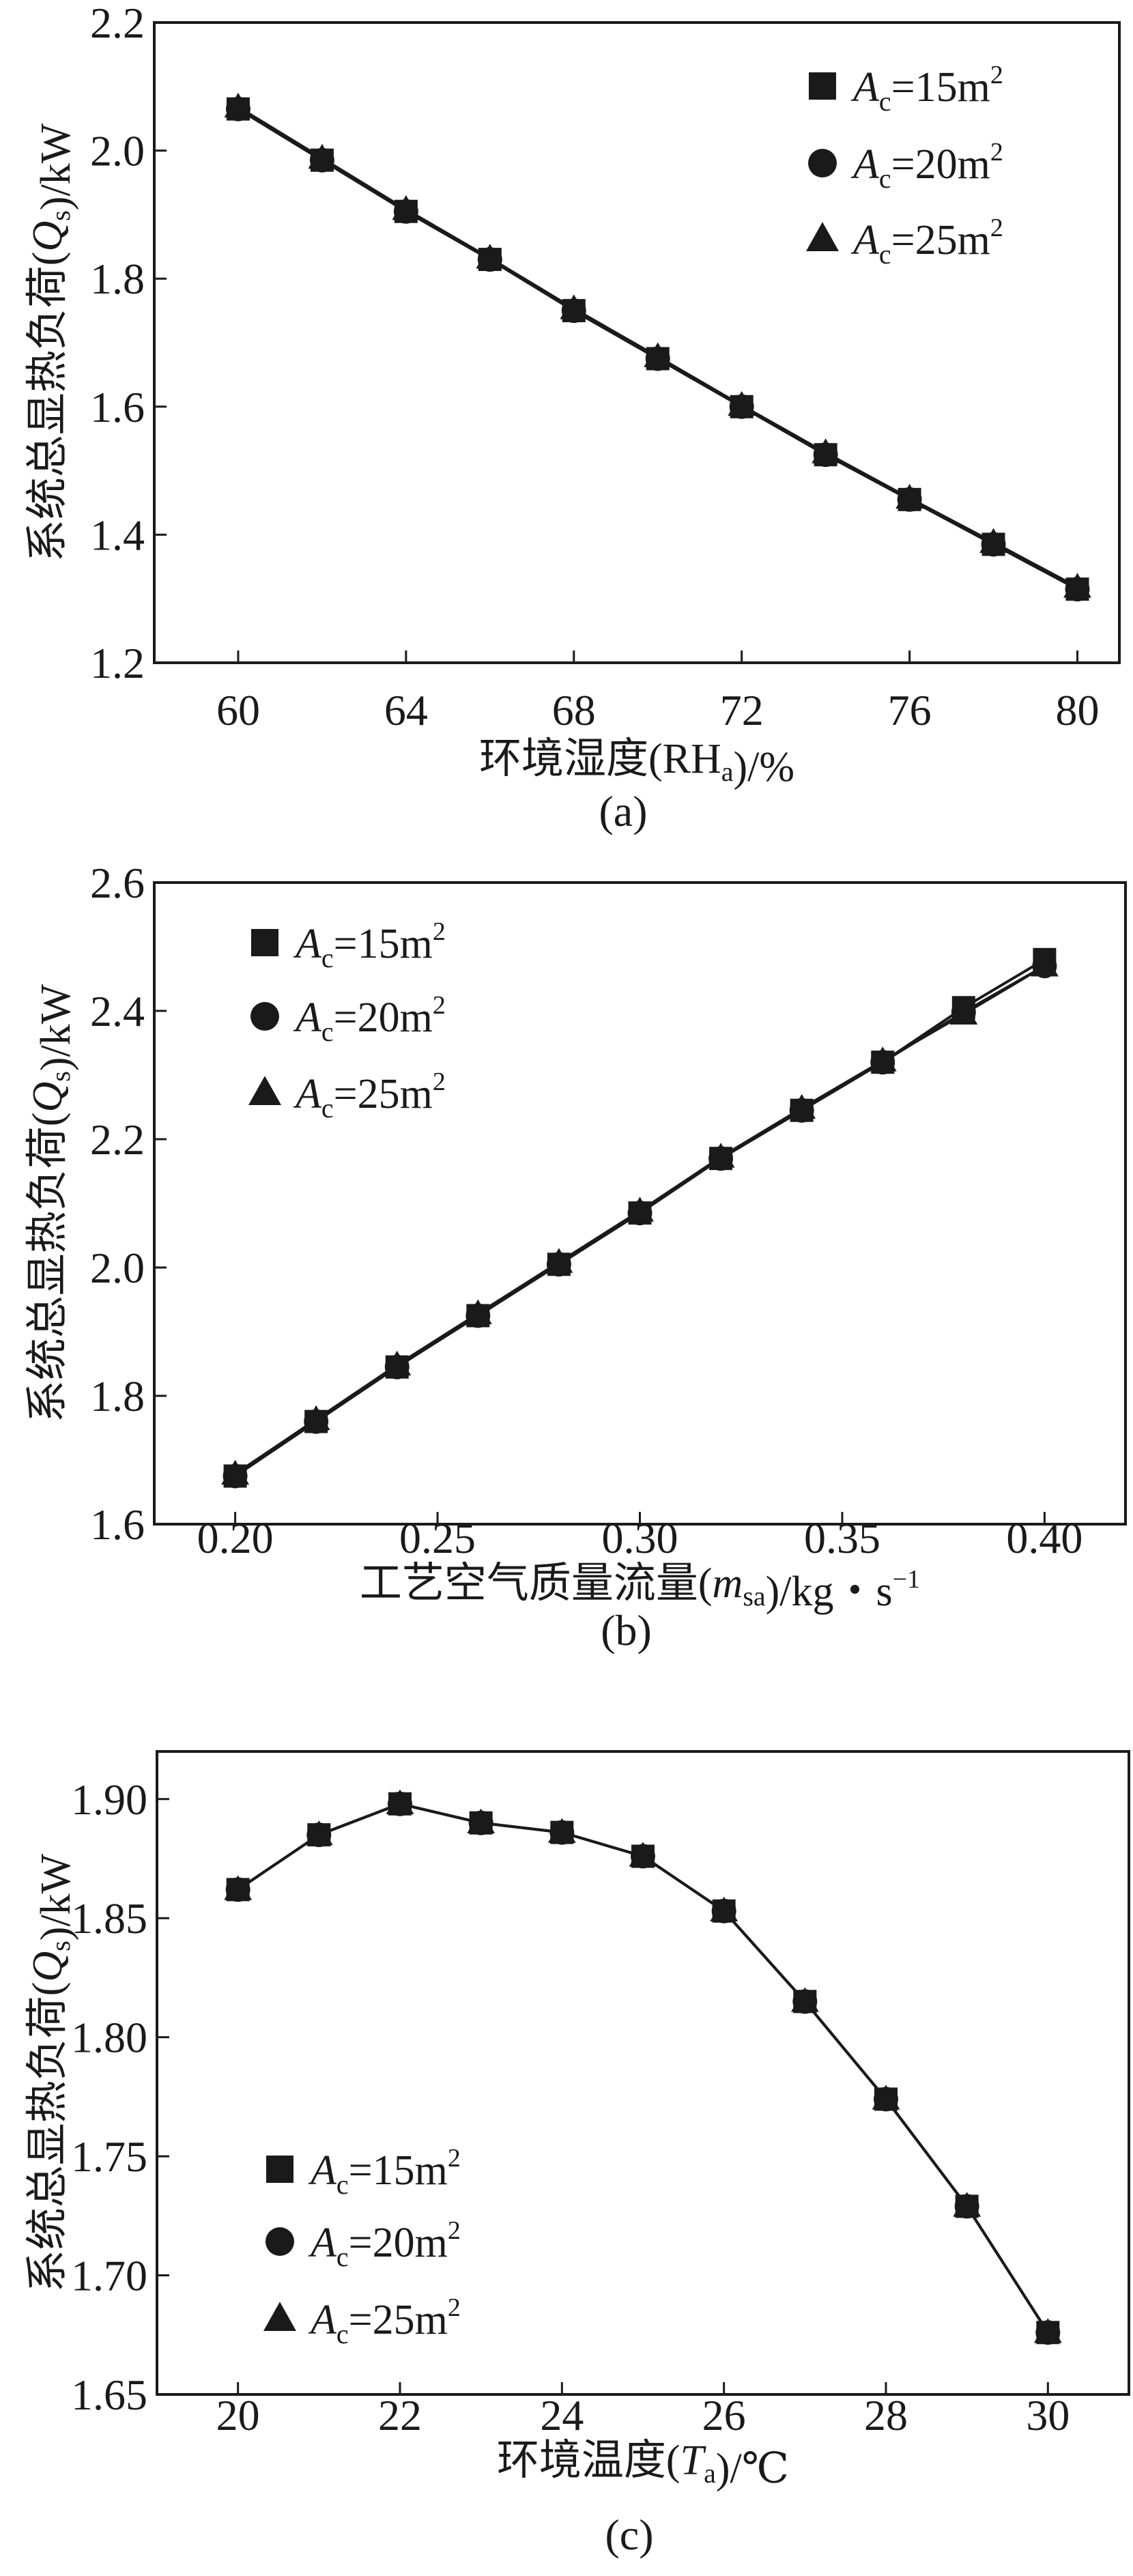 This screenshot has height=2576, width=1133. I want to click on x-axis-label: 环境湿度(RHa)/%, so click(636, 763).